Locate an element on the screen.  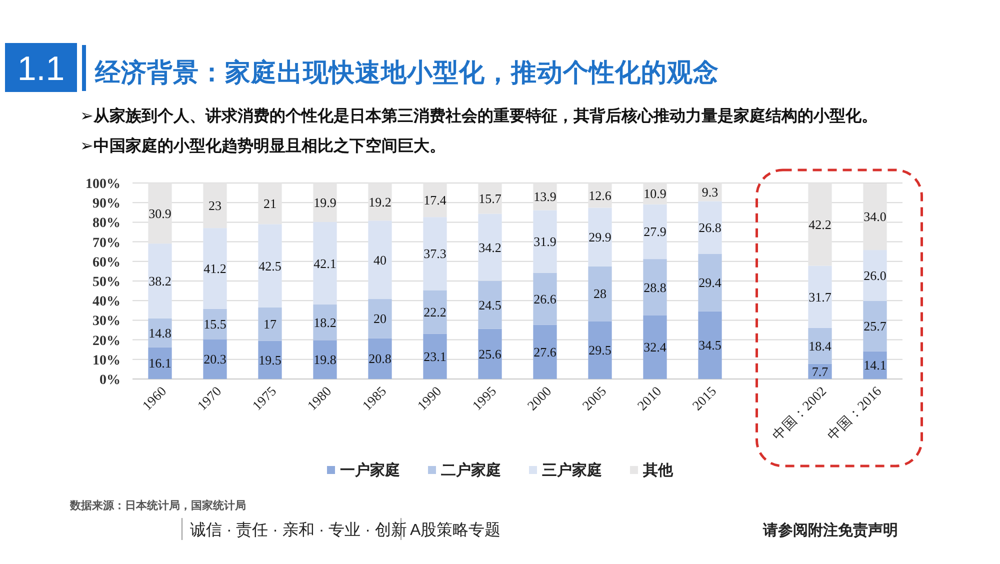
data-label: 7.7 is located at coordinates (820, 371).